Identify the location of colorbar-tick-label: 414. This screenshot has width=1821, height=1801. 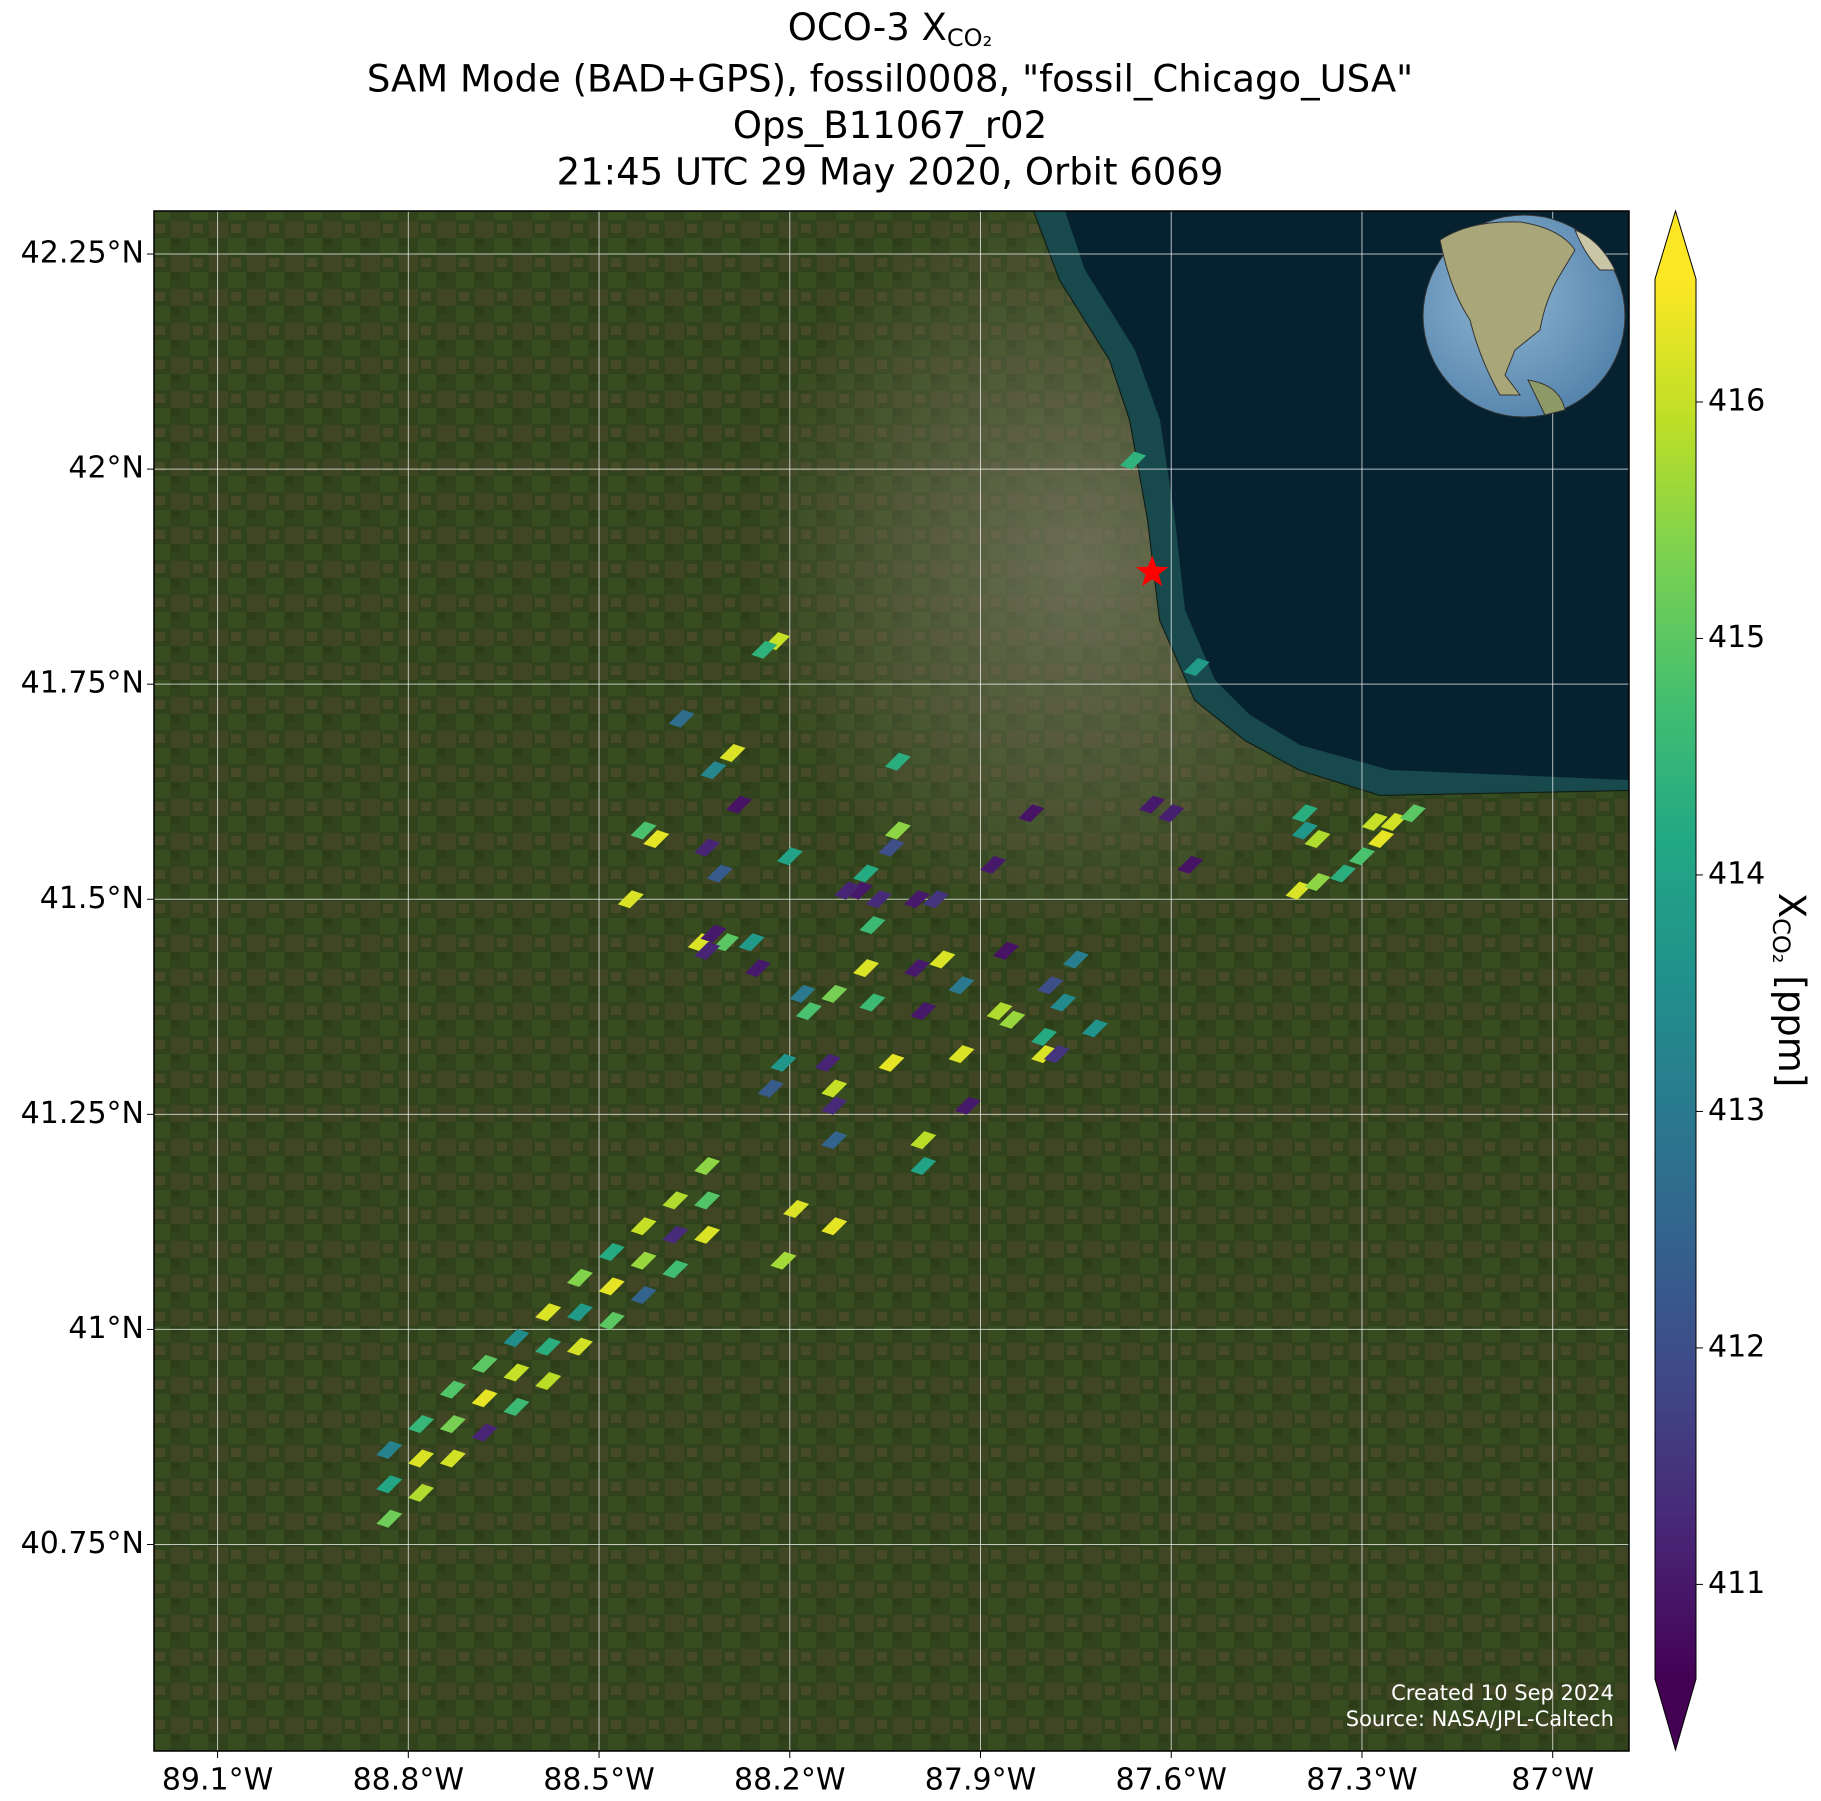
(1736, 873).